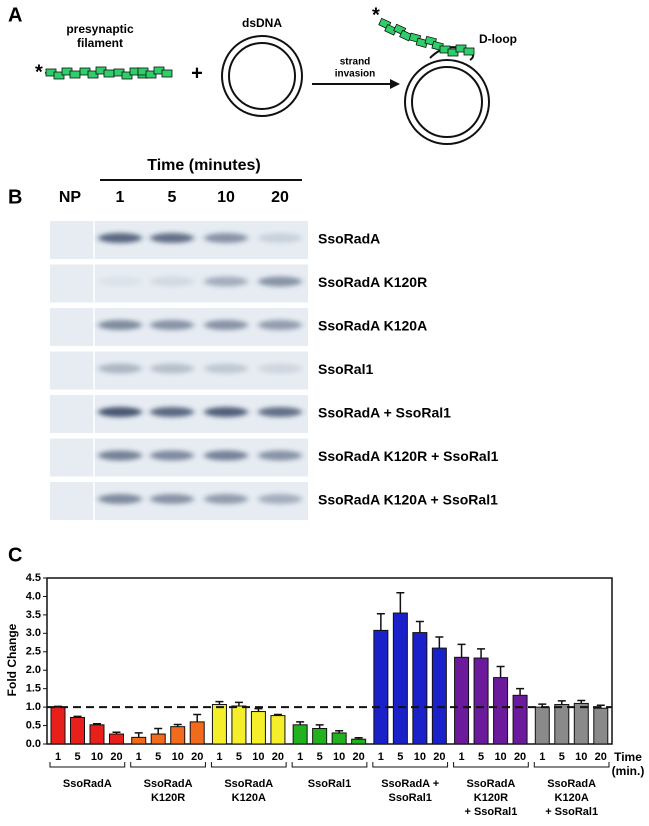 The image size is (649, 826). I want to click on row-label: SsoRadA K120R + SsoRal1, so click(408, 456).